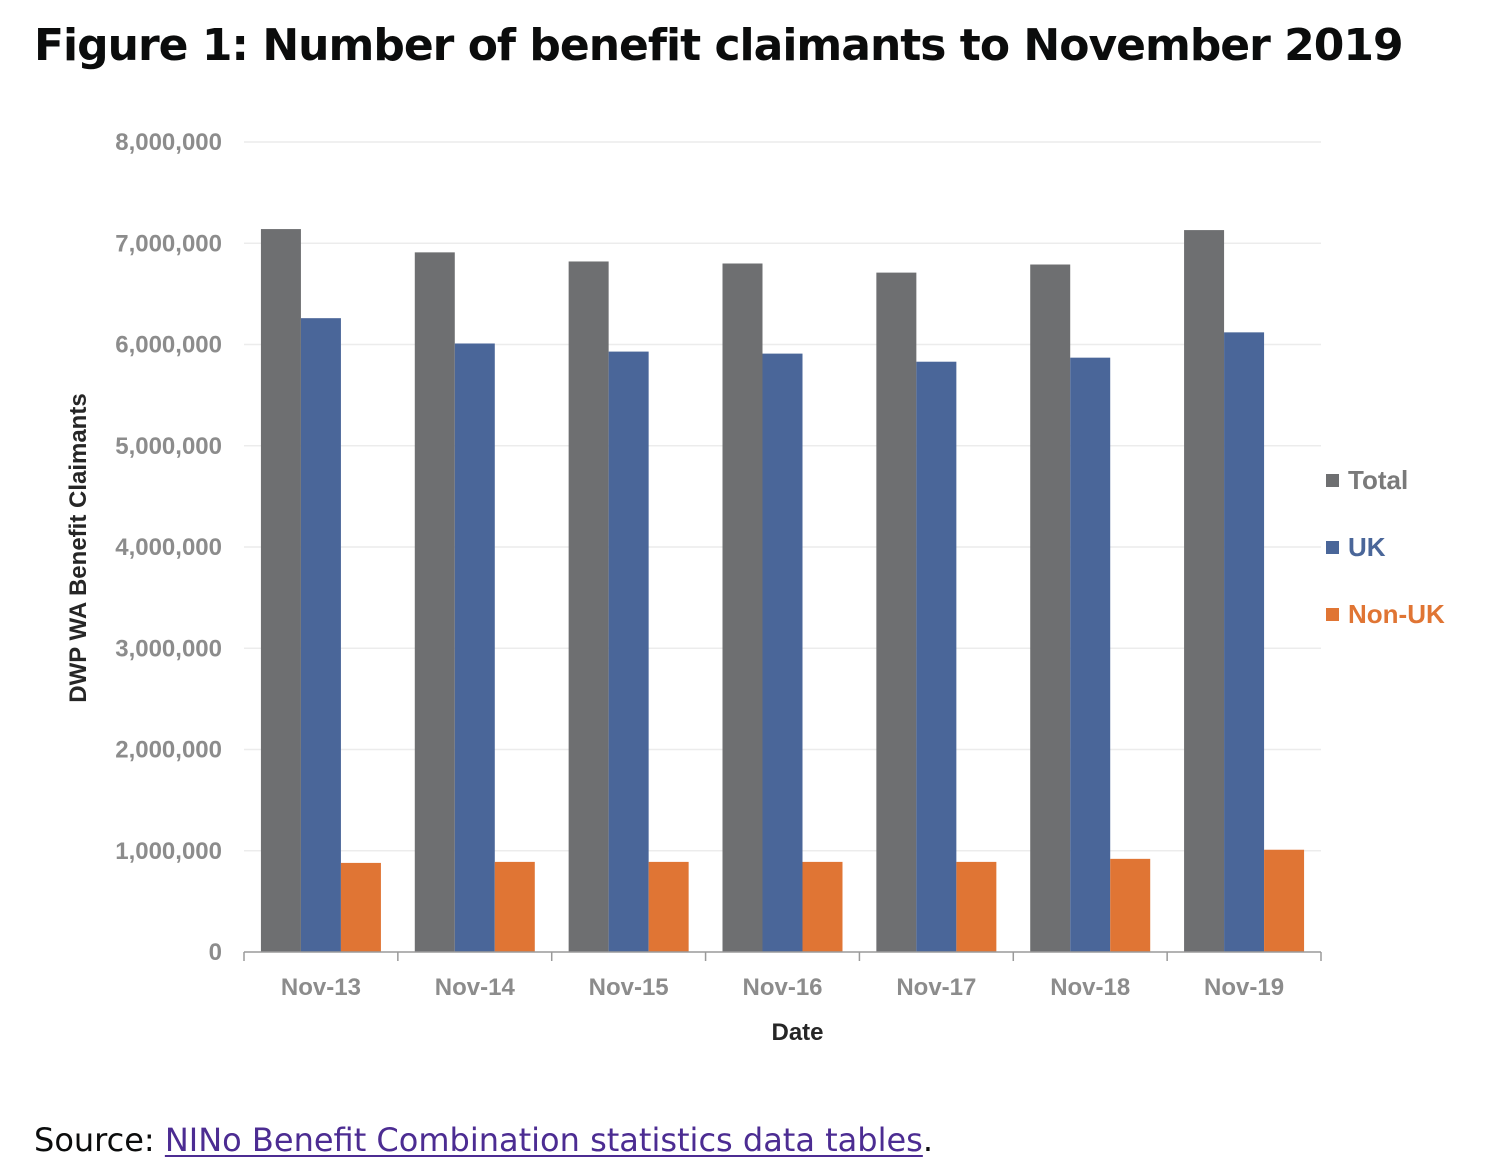 This screenshot has height=1176, width=1505. What do you see at coordinates (168, 648) in the screenshot?
I see `y-tick-label: 3,000,000` at bounding box center [168, 648].